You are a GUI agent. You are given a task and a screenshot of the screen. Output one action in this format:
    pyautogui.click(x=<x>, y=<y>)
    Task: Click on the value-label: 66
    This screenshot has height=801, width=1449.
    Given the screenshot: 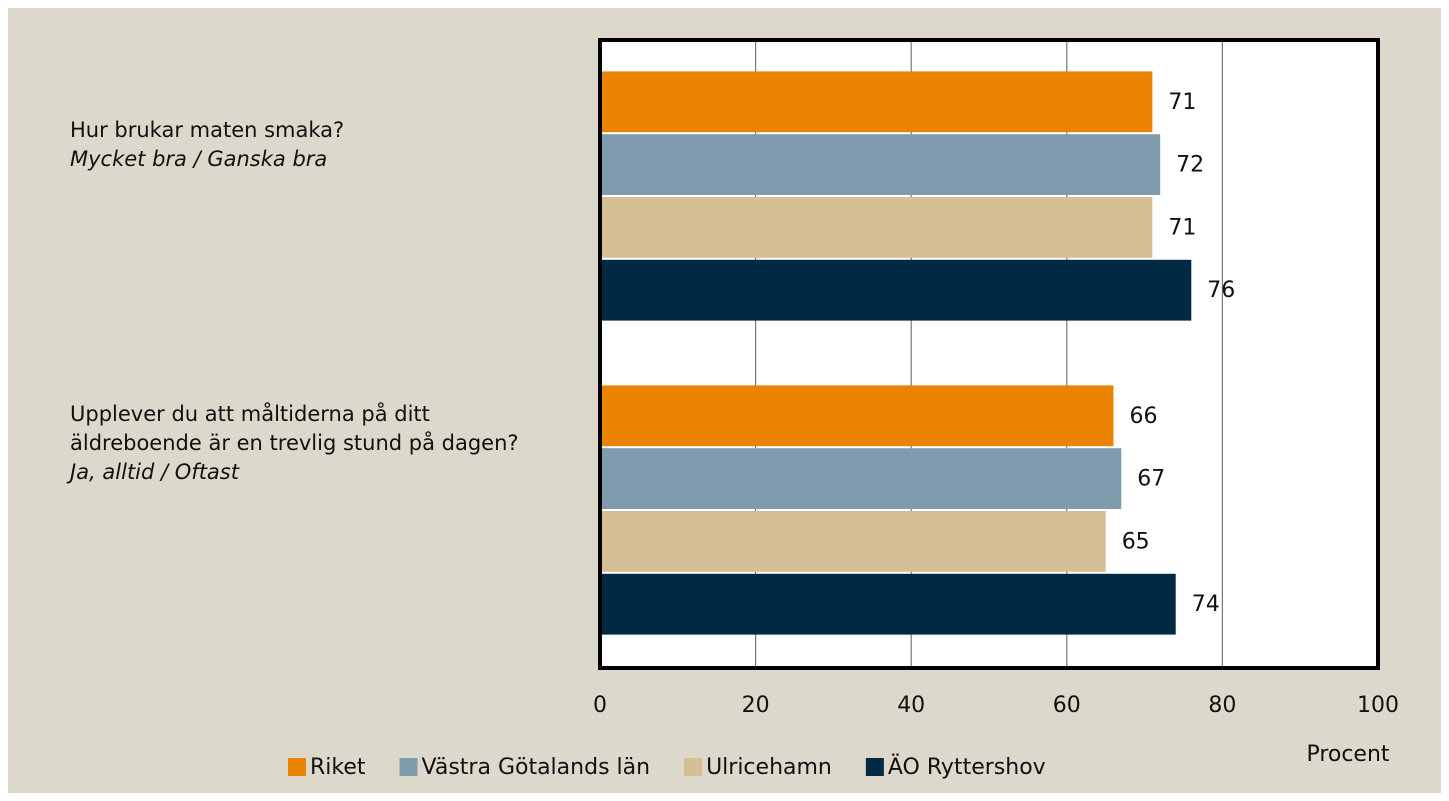 What is the action you would take?
    pyautogui.click(x=1143, y=416)
    